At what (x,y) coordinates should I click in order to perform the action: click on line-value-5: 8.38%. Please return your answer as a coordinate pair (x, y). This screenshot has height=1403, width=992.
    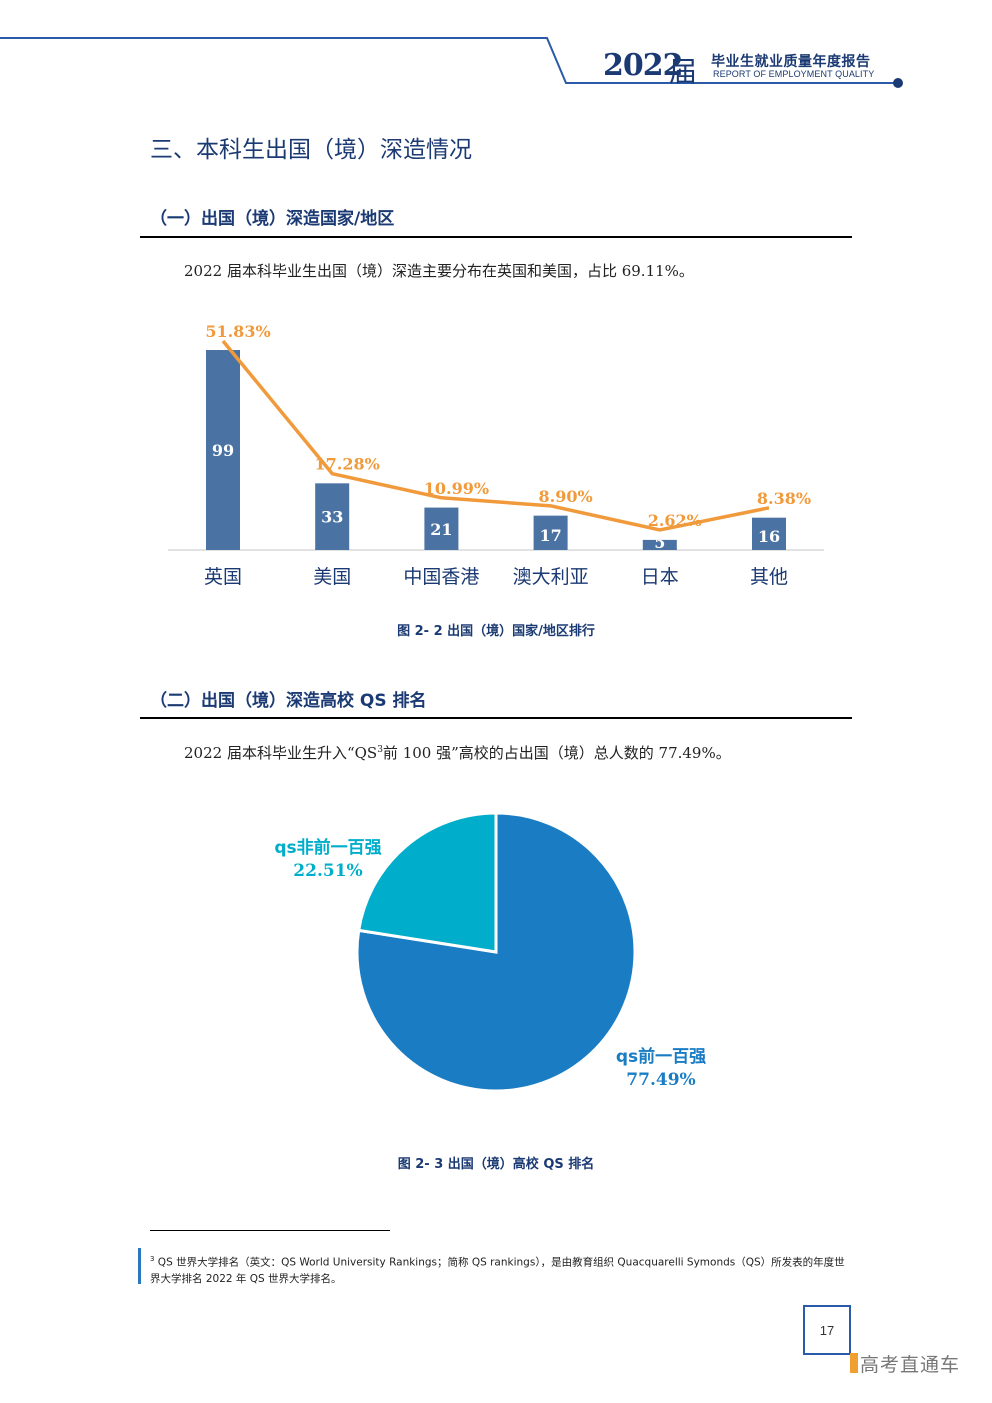
    Looking at the image, I should click on (784, 498).